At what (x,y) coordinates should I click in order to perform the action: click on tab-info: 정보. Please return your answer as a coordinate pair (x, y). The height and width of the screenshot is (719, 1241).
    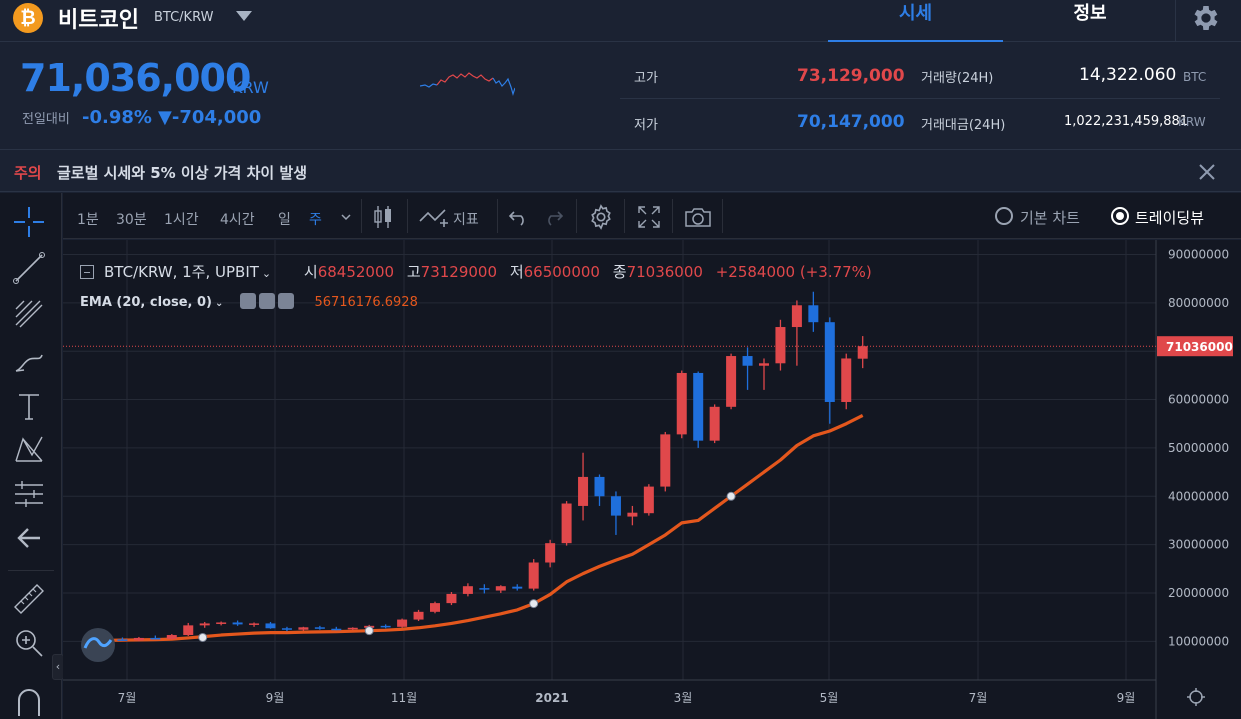
    Looking at the image, I should click on (1090, 13).